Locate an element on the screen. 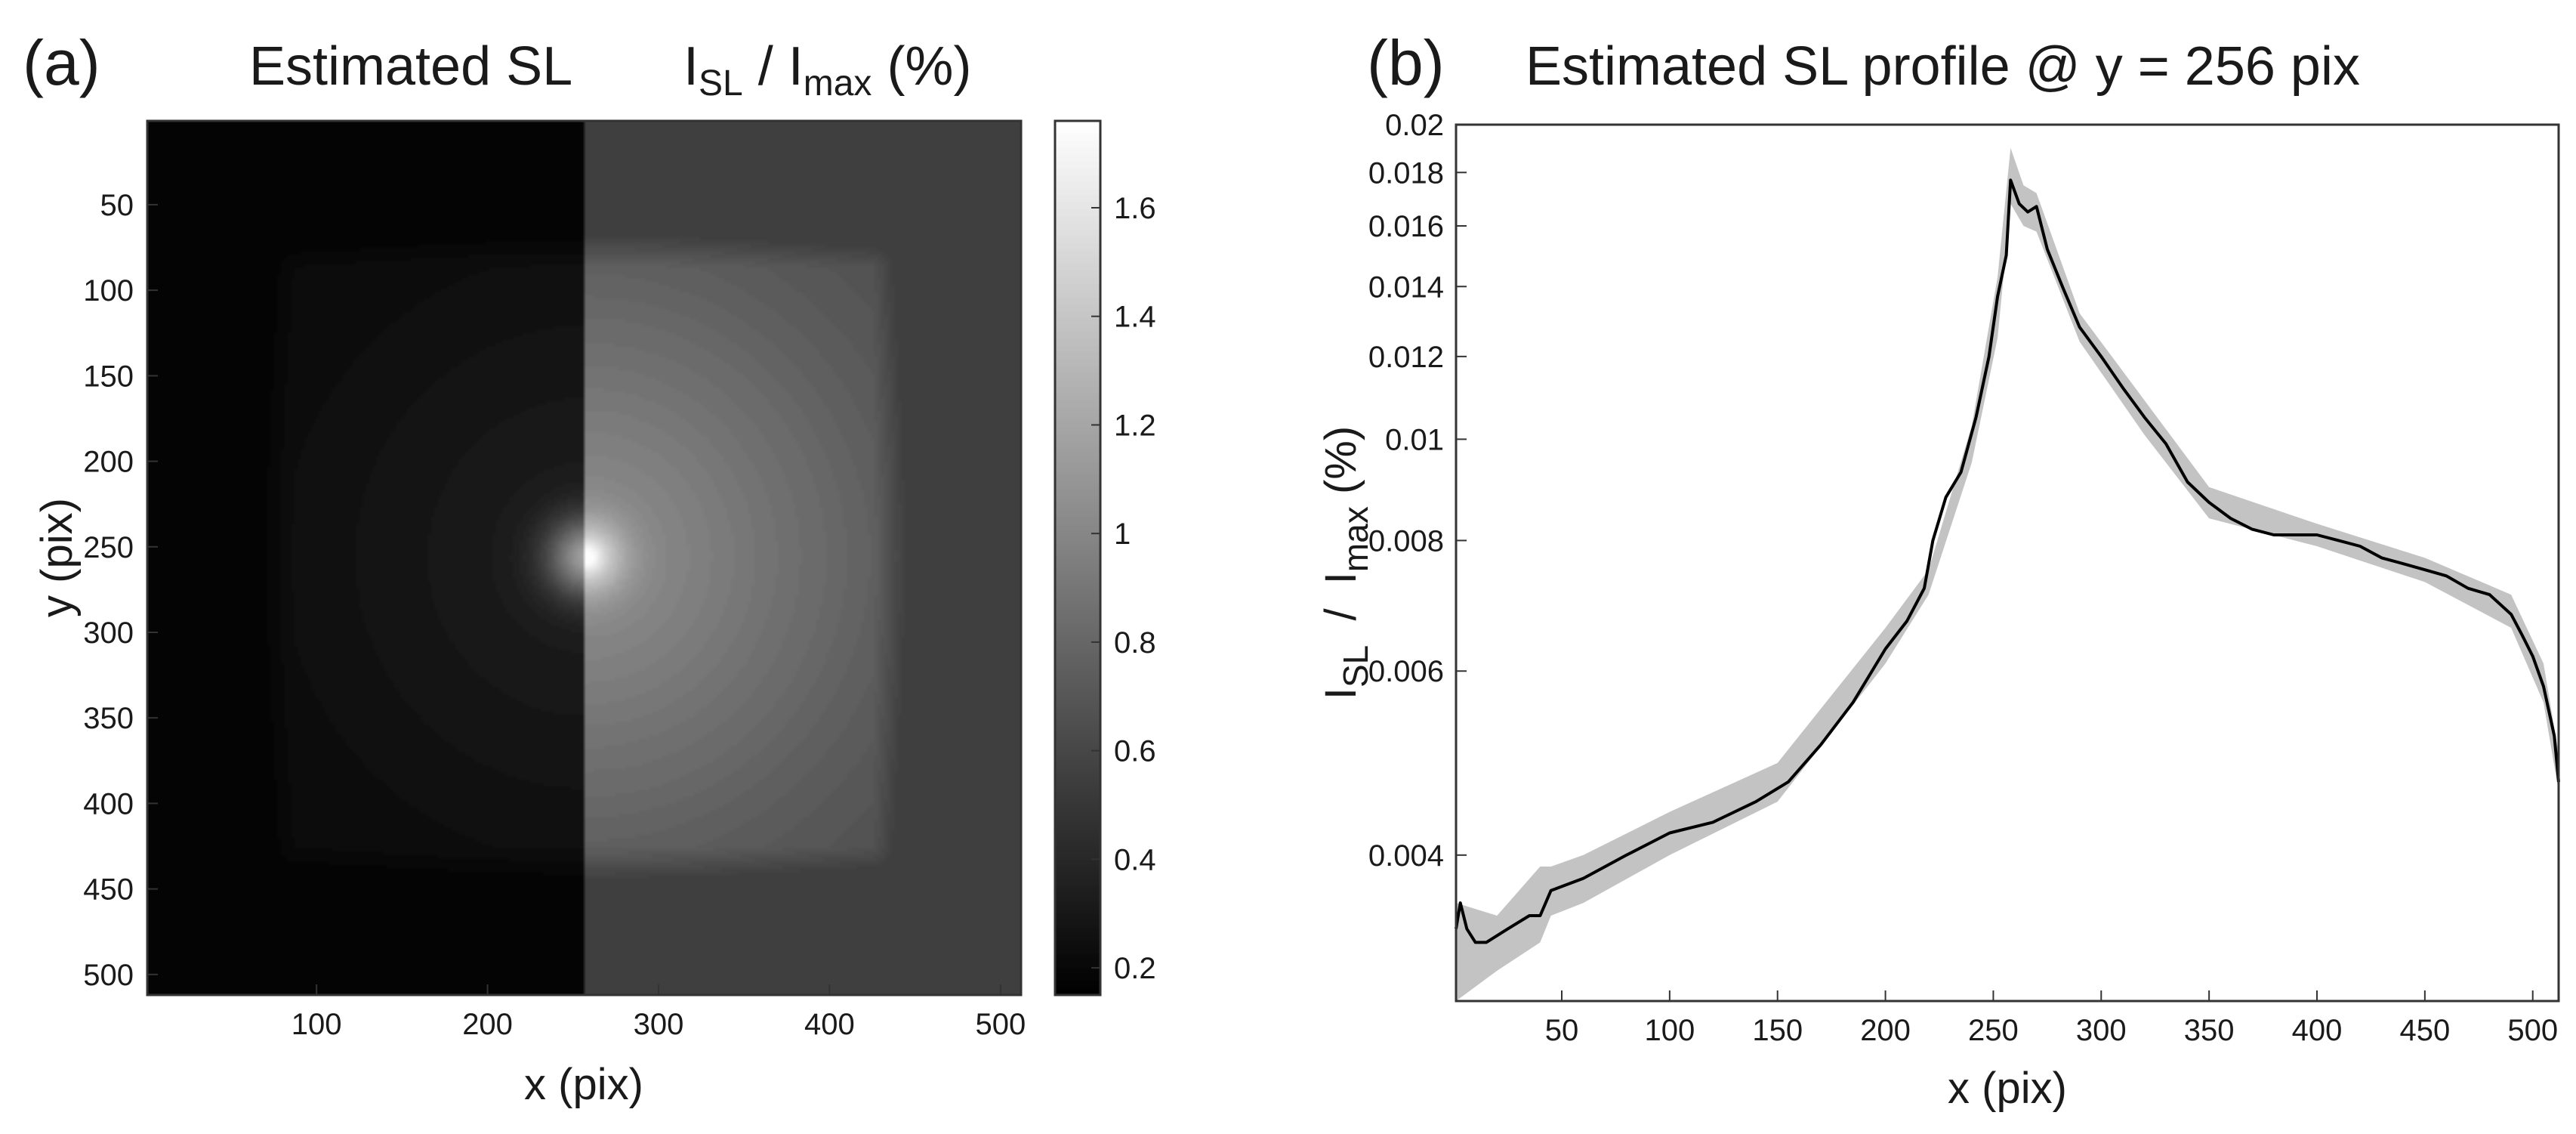 This screenshot has width=2576, height=1134. line-y-tick-label: 0.016 is located at coordinates (1406, 227).